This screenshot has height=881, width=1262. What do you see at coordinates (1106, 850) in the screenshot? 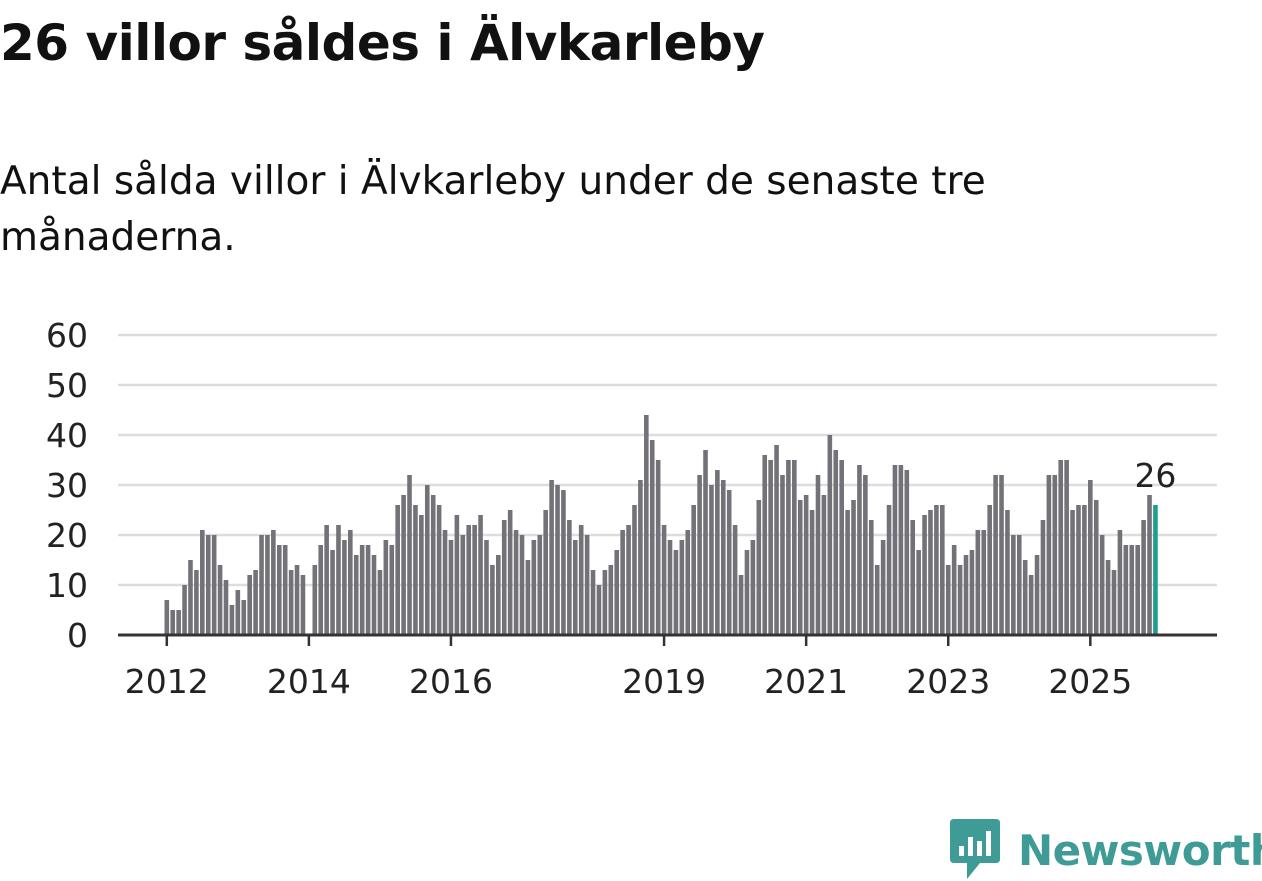
I see `newsworthy-logo: Newsworthy` at bounding box center [1106, 850].